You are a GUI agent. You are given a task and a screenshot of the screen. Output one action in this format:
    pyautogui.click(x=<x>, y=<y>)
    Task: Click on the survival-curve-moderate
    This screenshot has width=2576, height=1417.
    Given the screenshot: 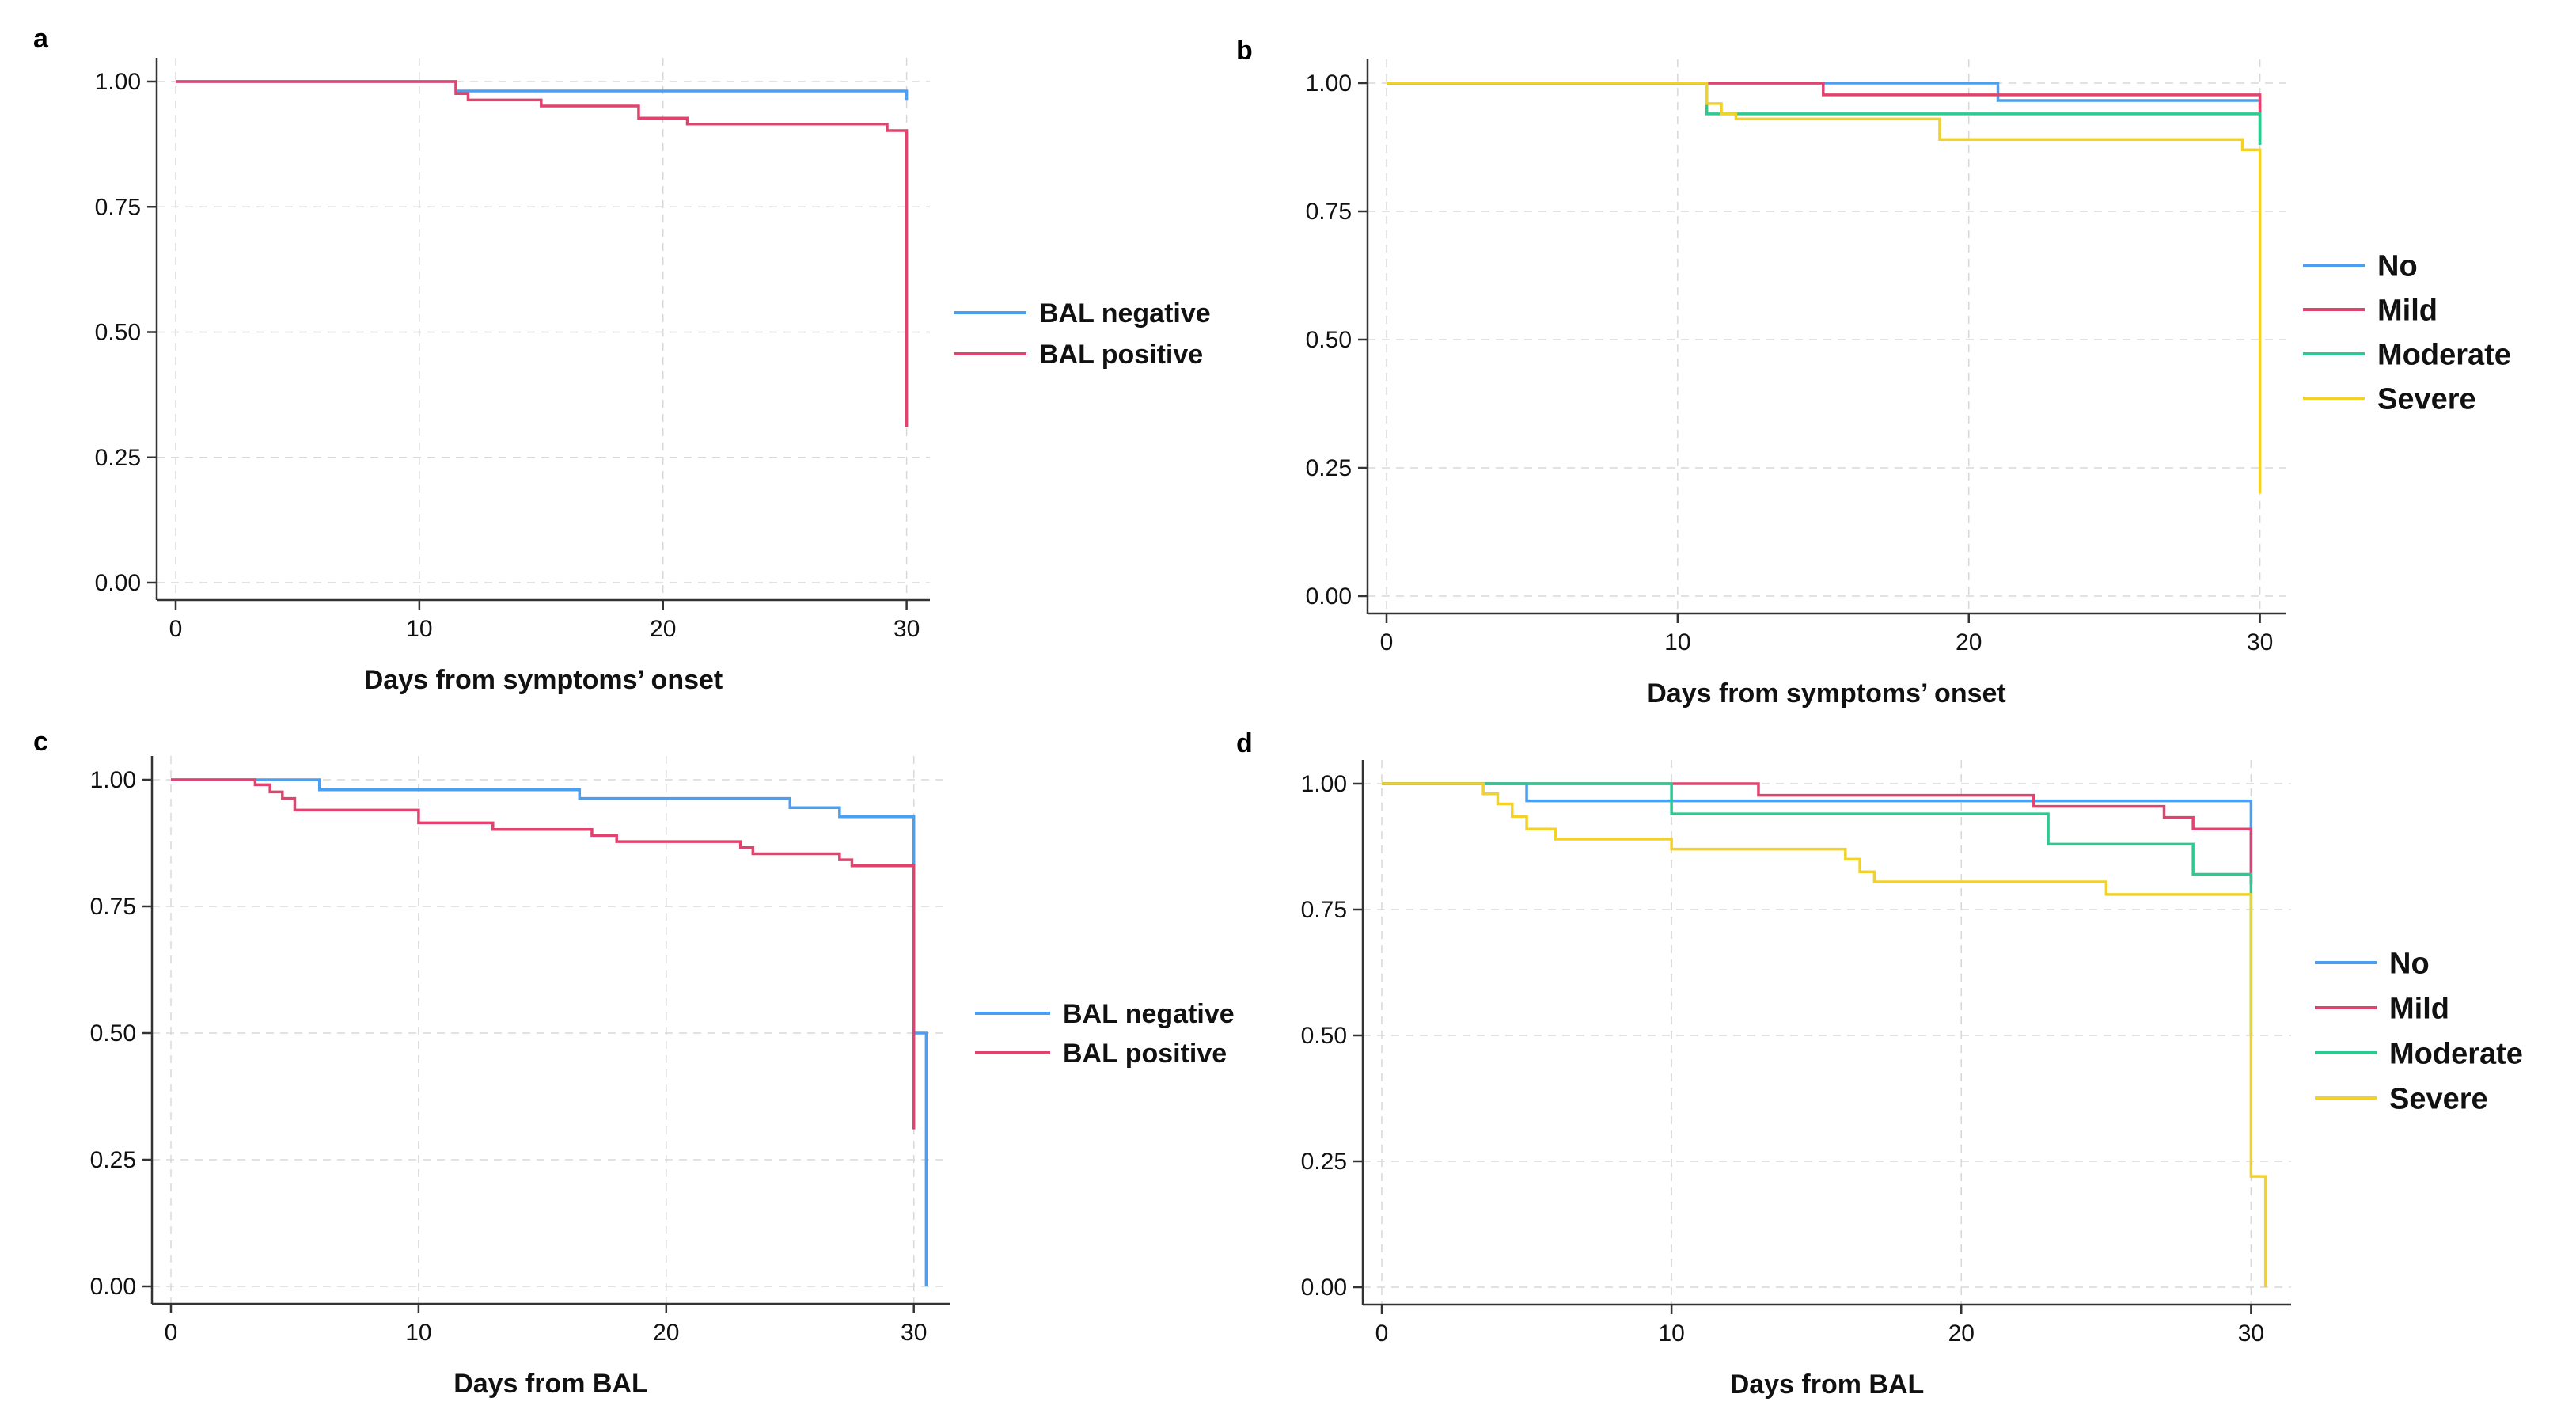 What is the action you would take?
    pyautogui.click(x=1817, y=908)
    